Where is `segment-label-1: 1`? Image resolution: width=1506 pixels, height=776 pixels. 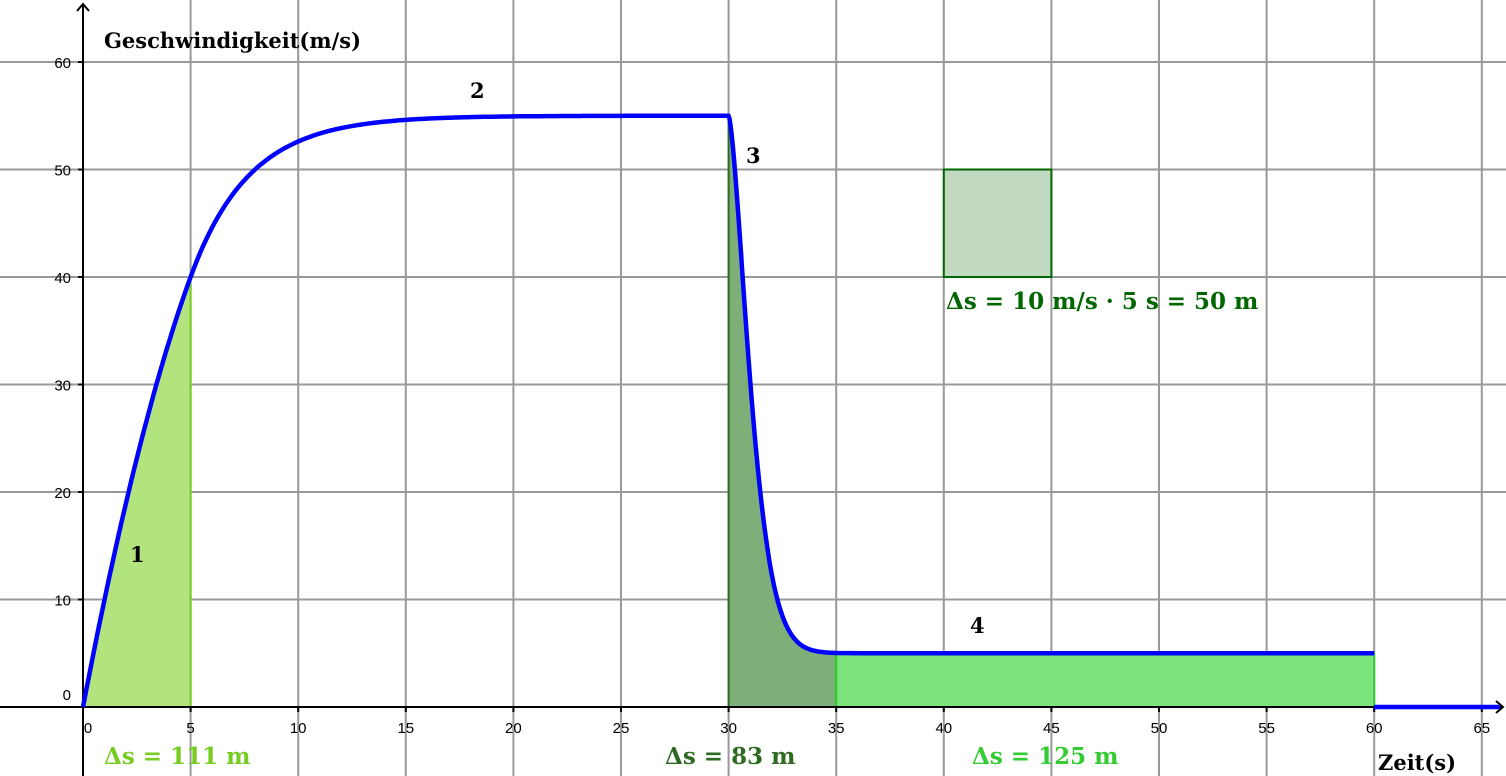 segment-label-1: 1 is located at coordinates (137, 554).